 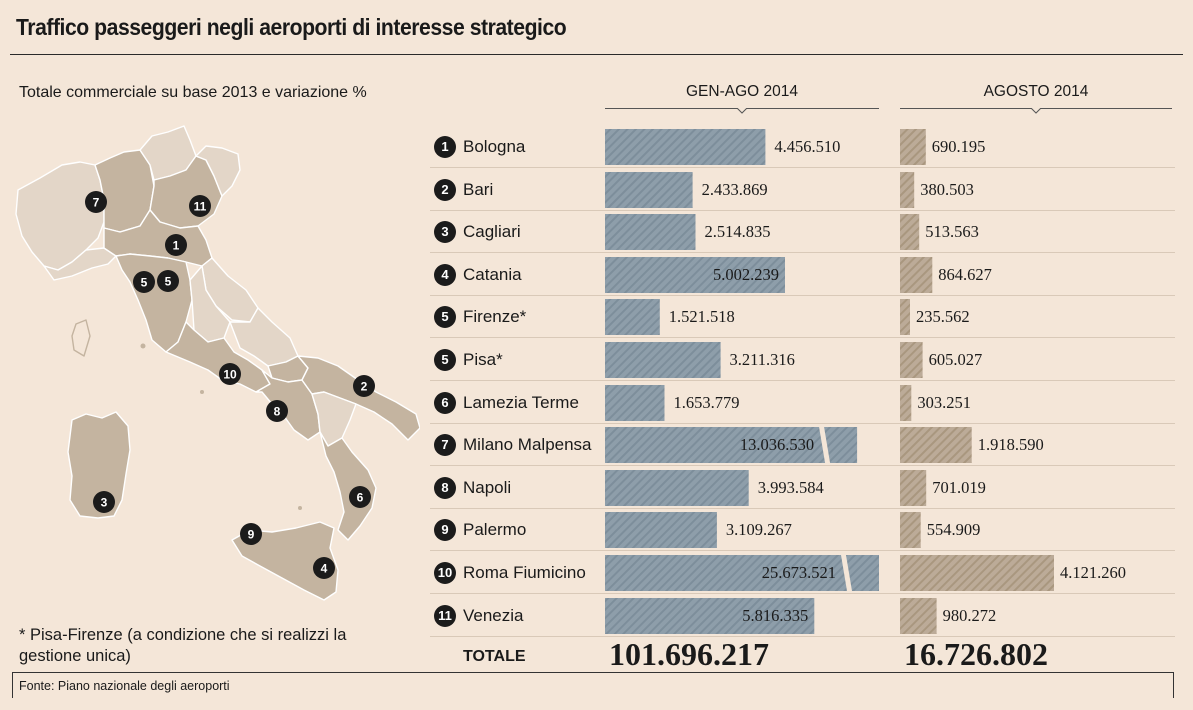 What do you see at coordinates (445, 232) in the screenshot?
I see `rank-badge: 3` at bounding box center [445, 232].